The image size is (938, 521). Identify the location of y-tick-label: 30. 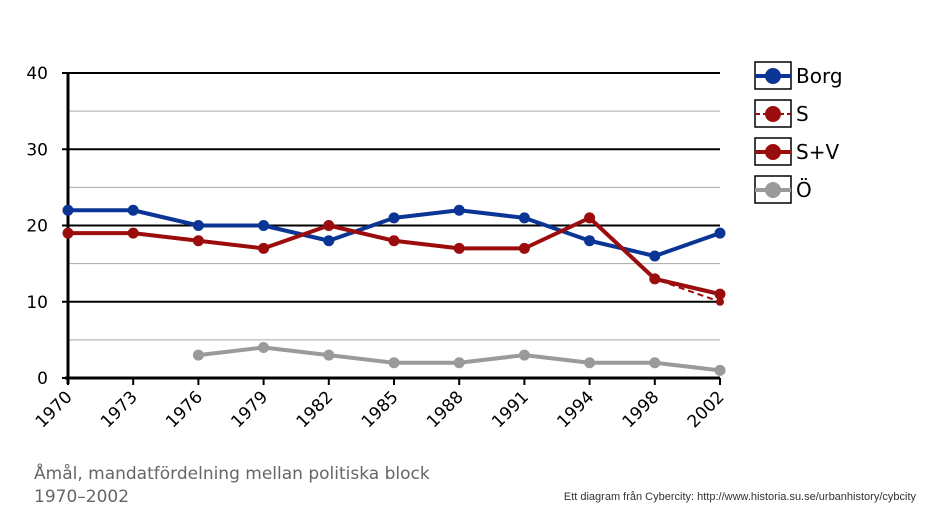
(37, 150).